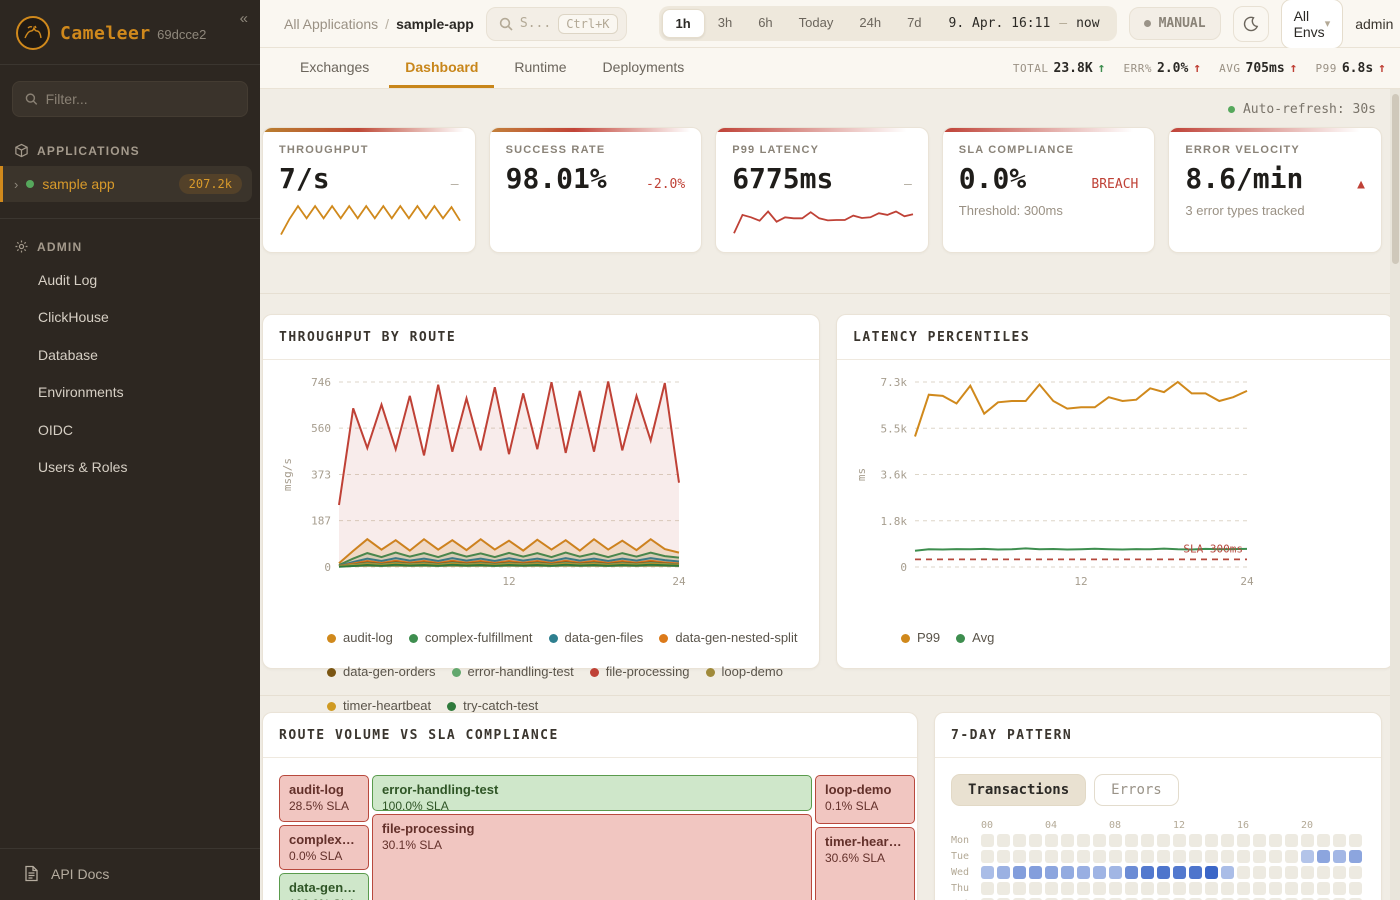 The image size is (1400, 900). I want to click on tab-runtime: Runtime, so click(540, 66).